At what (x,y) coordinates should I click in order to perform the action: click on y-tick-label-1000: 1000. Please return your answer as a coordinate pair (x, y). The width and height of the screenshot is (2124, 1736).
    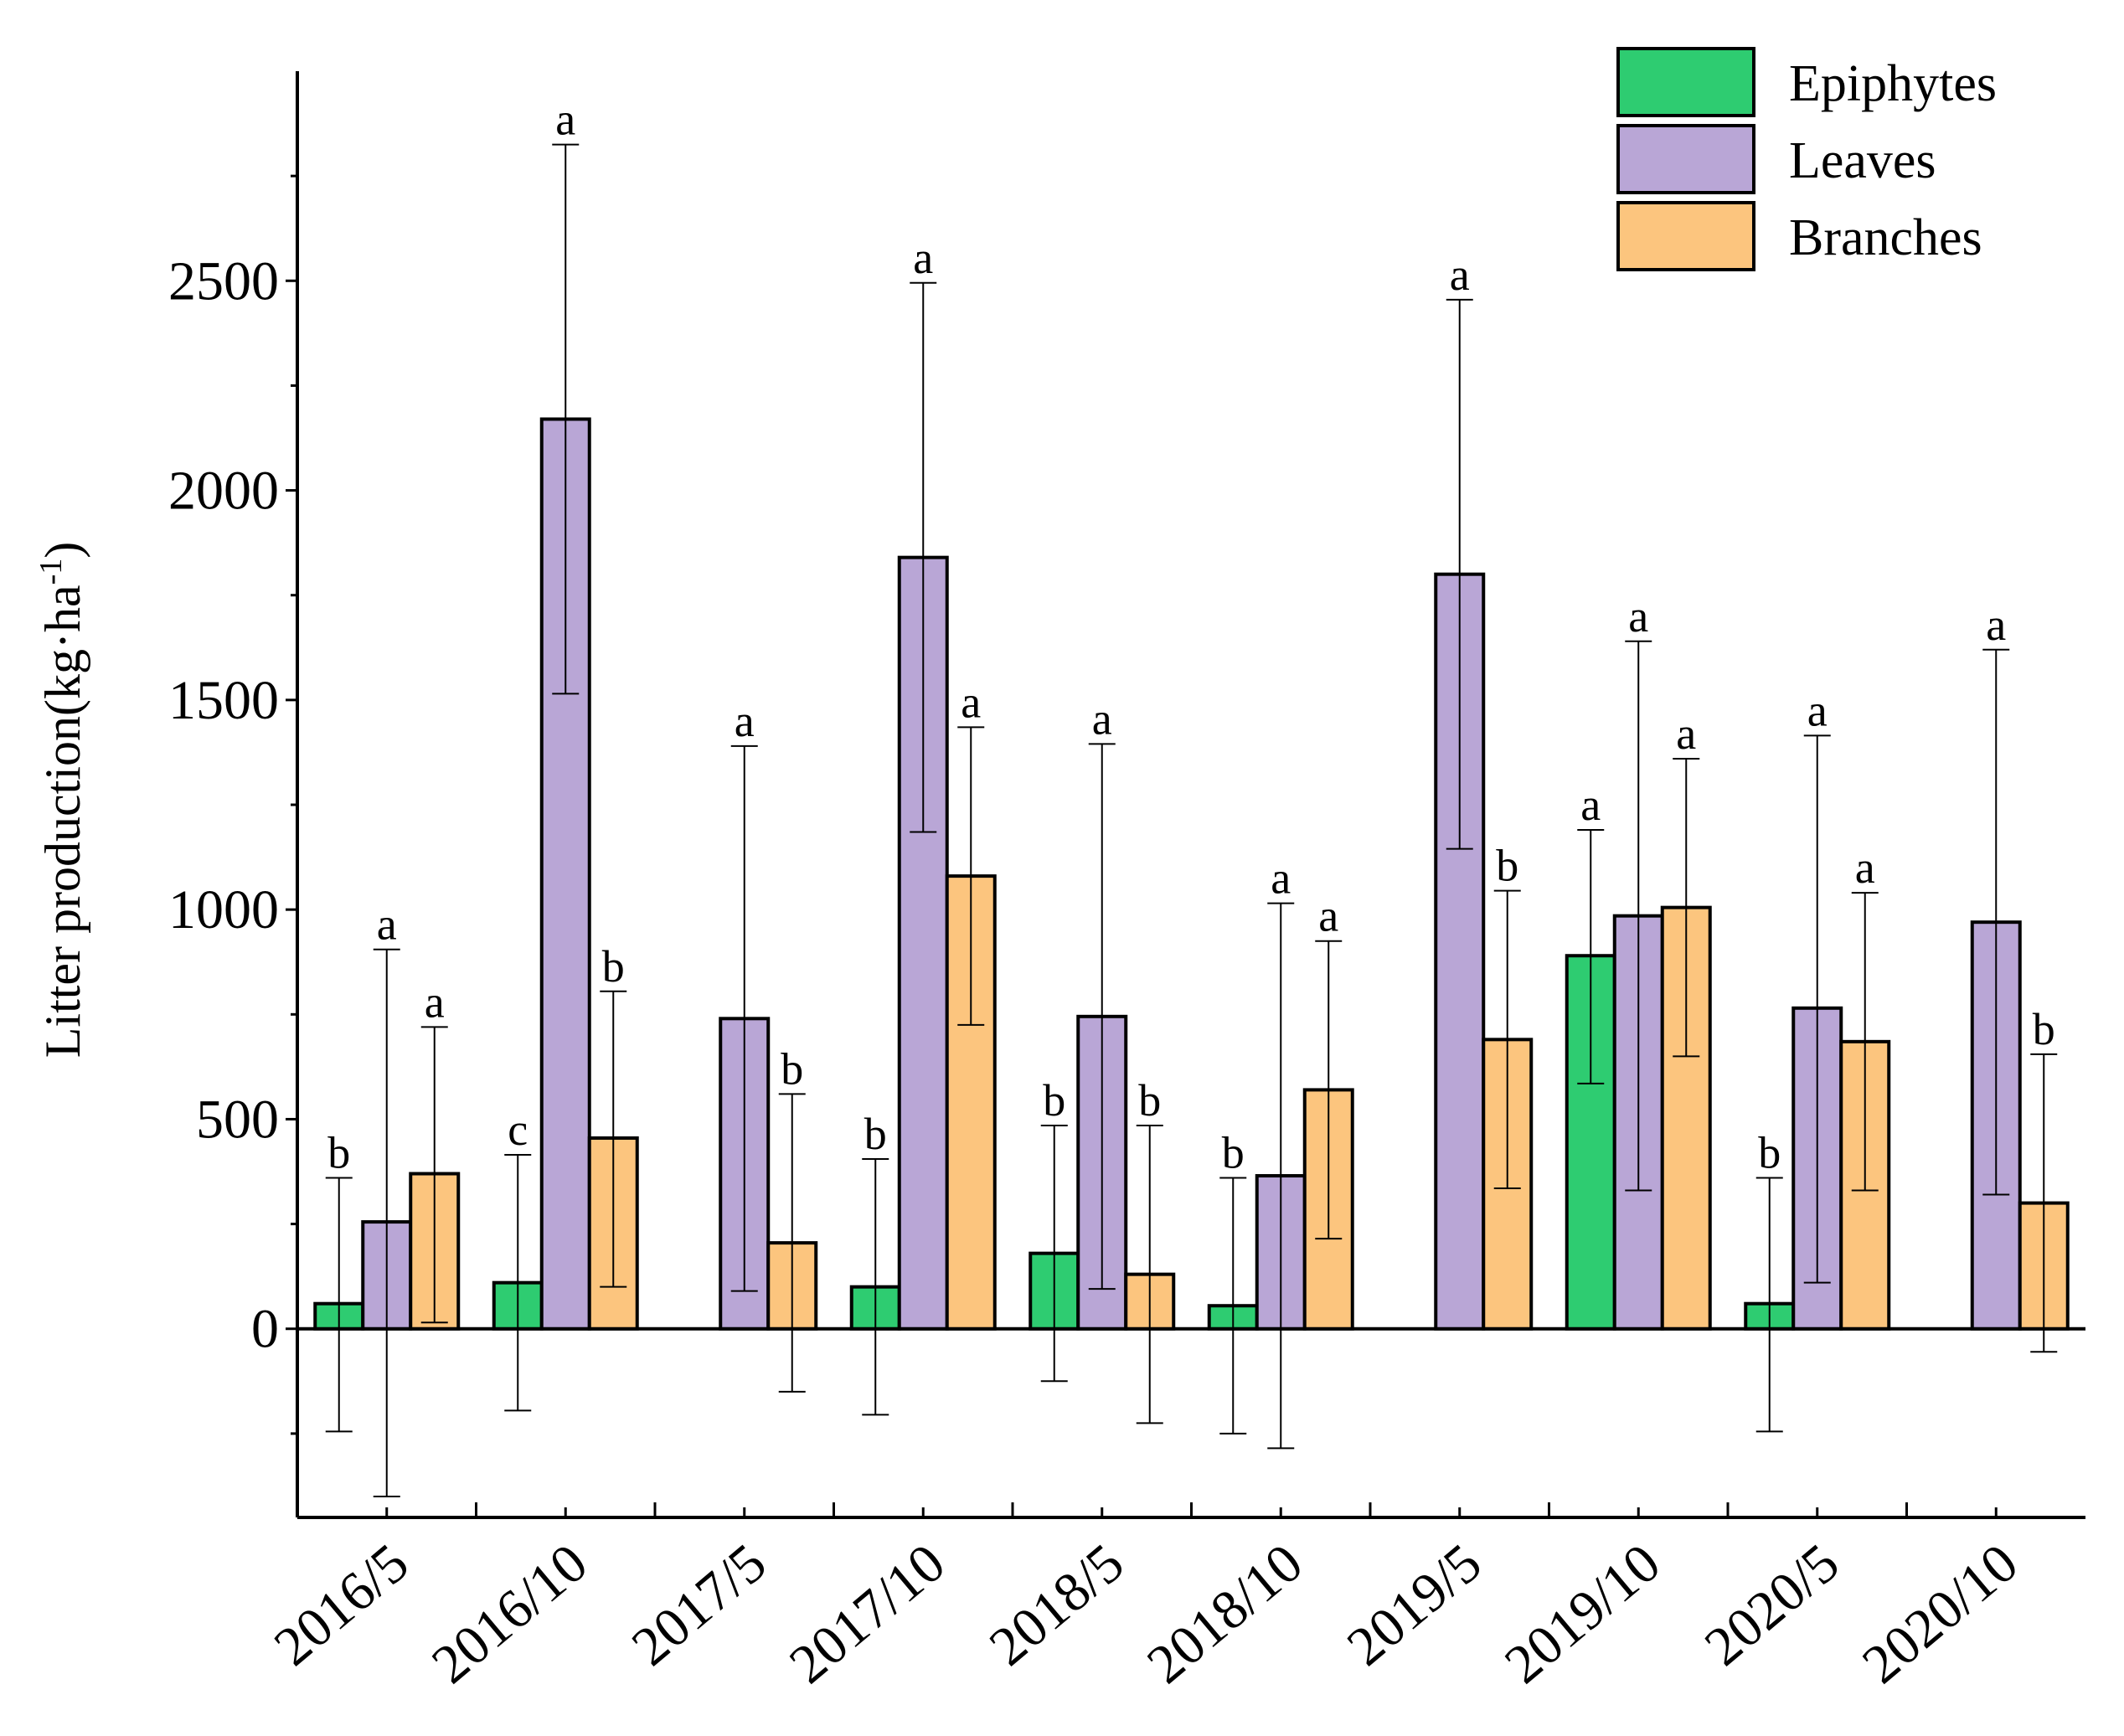
    Looking at the image, I should click on (223, 909).